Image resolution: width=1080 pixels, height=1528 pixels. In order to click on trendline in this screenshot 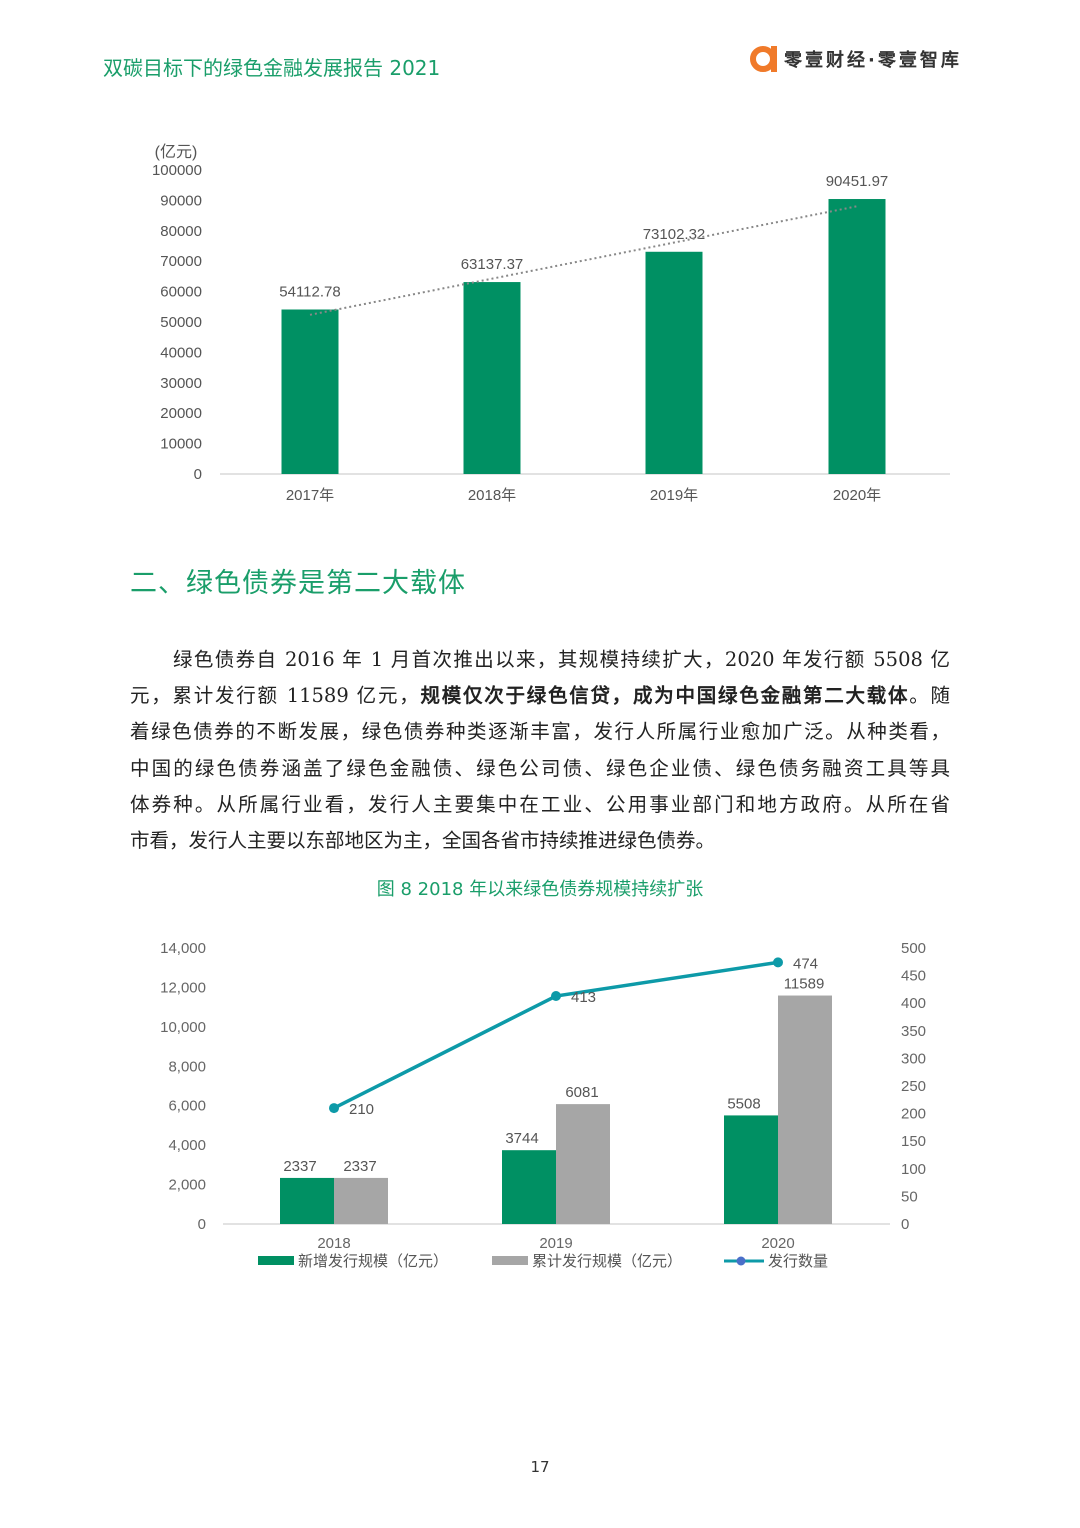, I will do `click(583, 260)`.